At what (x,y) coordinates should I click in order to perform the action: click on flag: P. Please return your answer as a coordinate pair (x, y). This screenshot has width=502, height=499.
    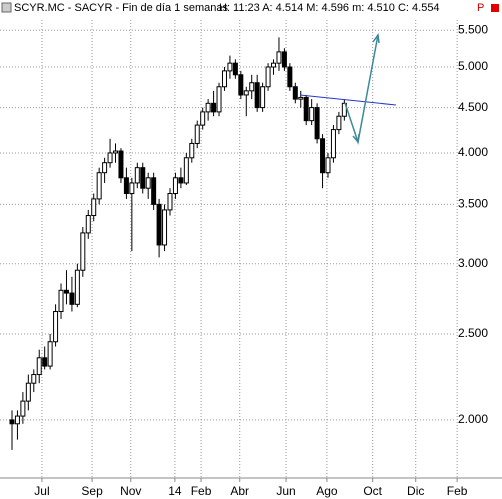
    Looking at the image, I should click on (480, 8).